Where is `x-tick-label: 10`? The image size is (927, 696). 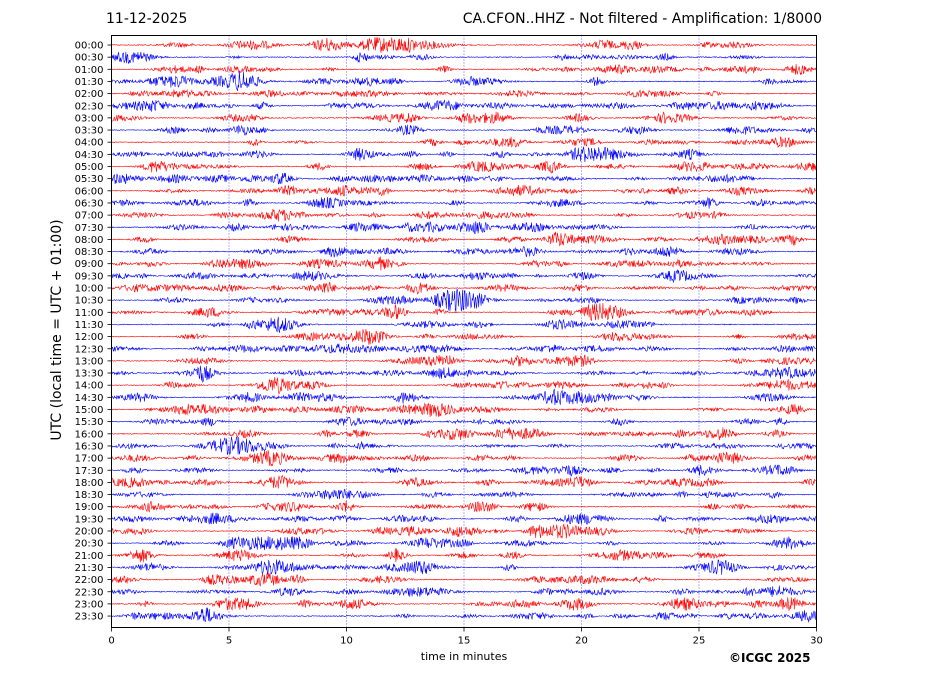 x-tick-label: 10 is located at coordinates (346, 641).